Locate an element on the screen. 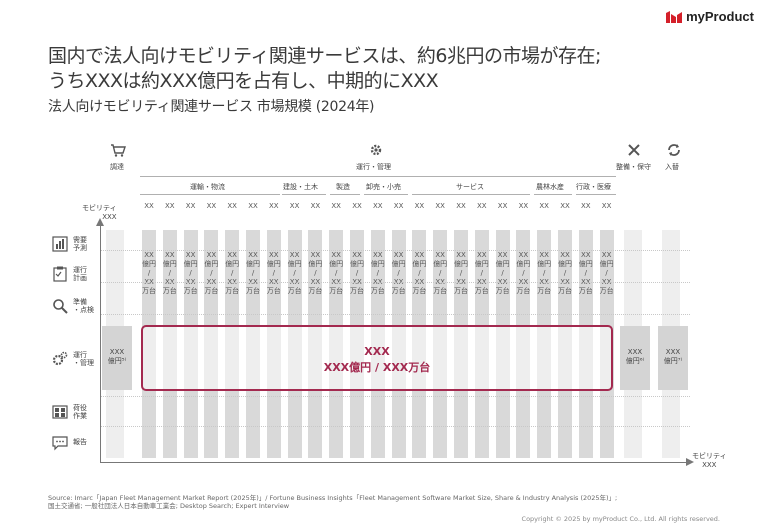  x-axis-label: モビリティ XXX is located at coordinates (709, 461).